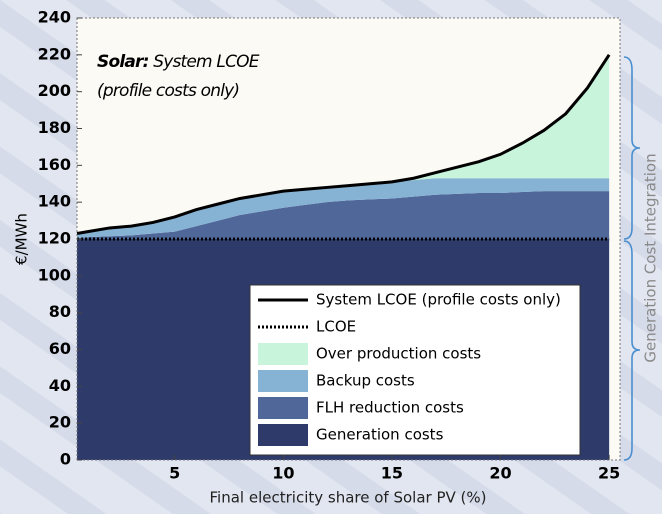 Image resolution: width=662 pixels, height=514 pixels. What do you see at coordinates (22, 239) in the screenshot?
I see `y-axis-label: €/MWh` at bounding box center [22, 239].